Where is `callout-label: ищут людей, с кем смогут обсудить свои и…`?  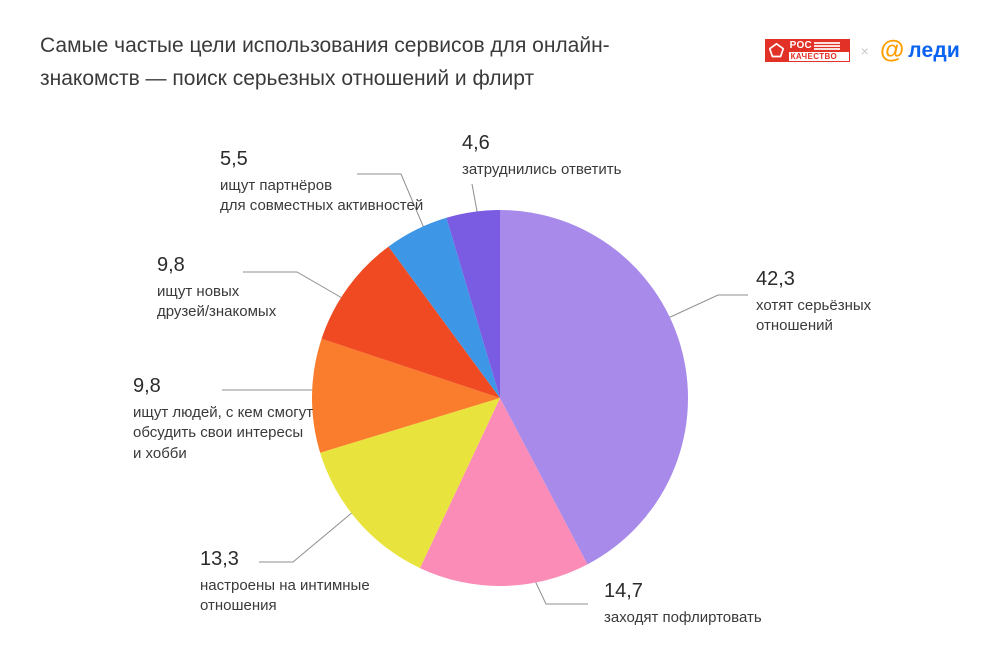
callout-label: ищут людей, с кем смогут обсудить свои и… is located at coordinates (223, 433).